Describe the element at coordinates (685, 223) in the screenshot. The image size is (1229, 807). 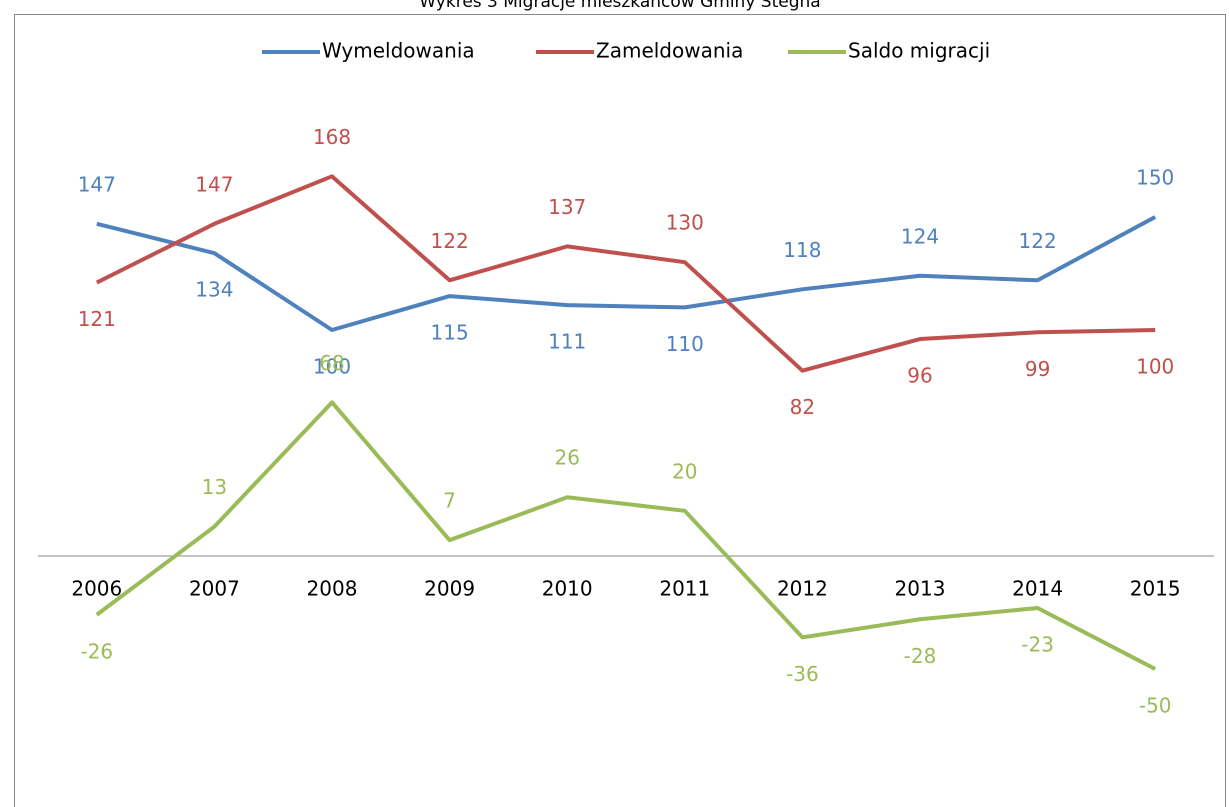
I see `data-label: 130` at that location.